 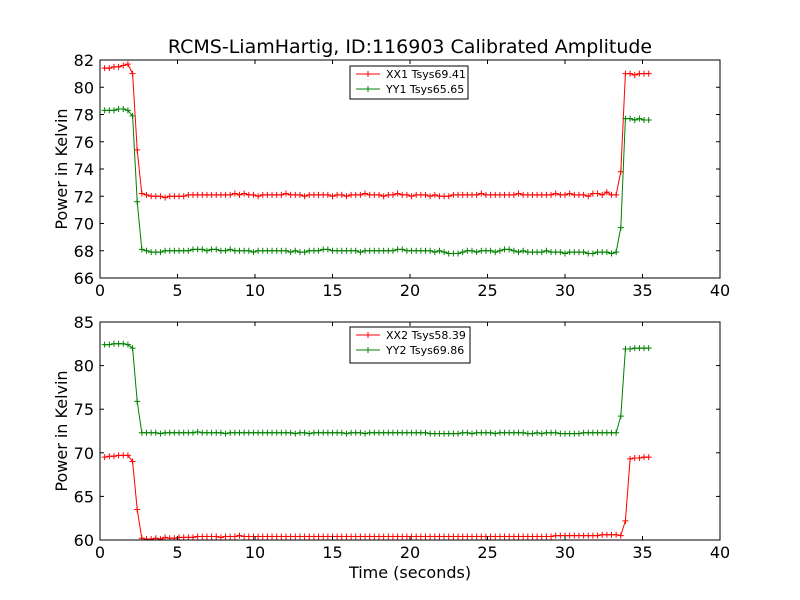 What do you see at coordinates (368, 335) in the screenshot?
I see `legend-marker` at bounding box center [368, 335].